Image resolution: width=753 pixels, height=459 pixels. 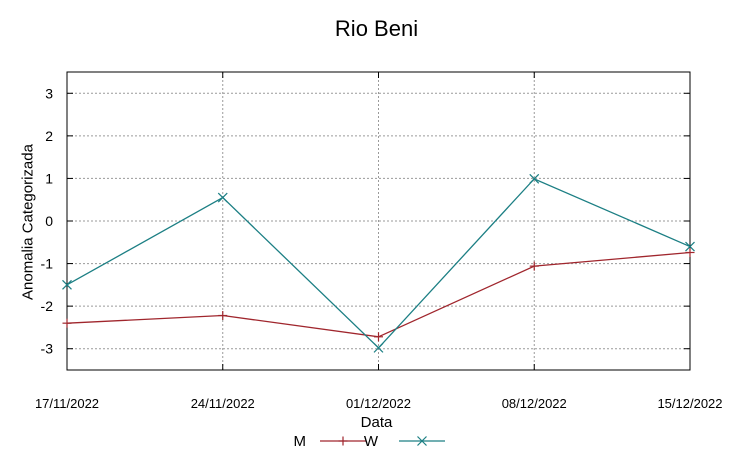 What do you see at coordinates (371, 441) in the screenshot?
I see `legend-label-W: W` at bounding box center [371, 441].